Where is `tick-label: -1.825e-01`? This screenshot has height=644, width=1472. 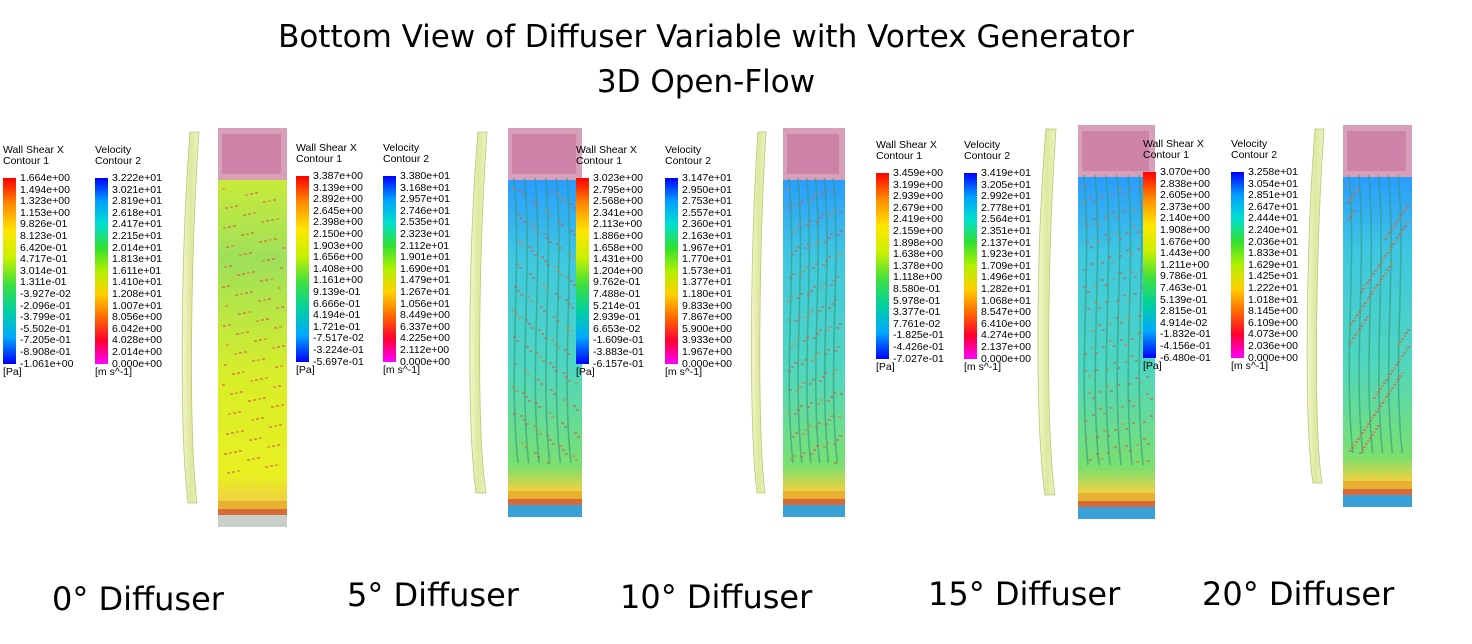
tick-label: -1.825e-01 is located at coordinates (918, 335).